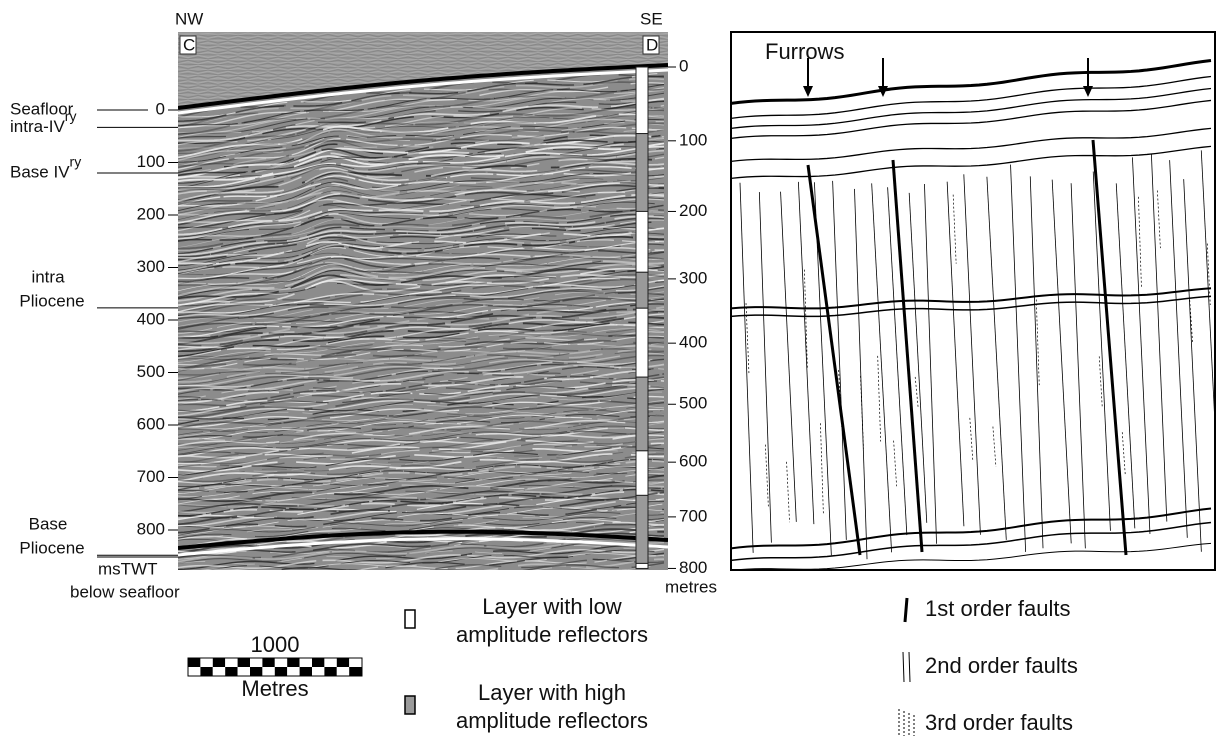  Describe the element at coordinates (651, 18) in the screenshot. I see `se-label: SE` at that location.